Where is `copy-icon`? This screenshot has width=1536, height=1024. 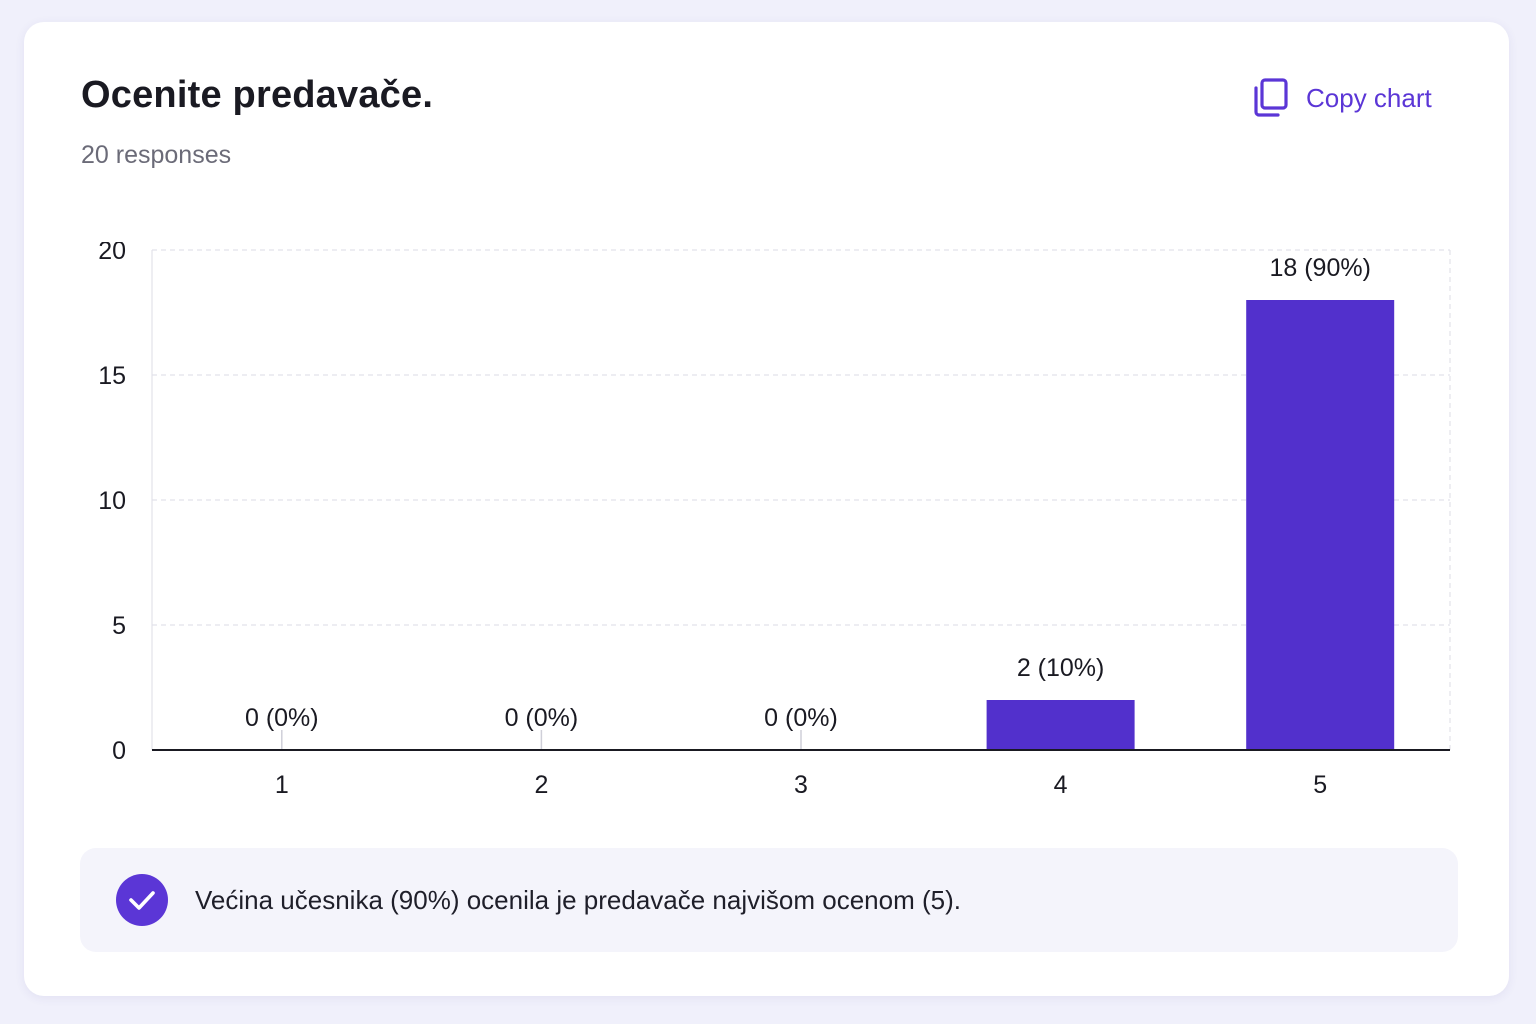 copy-icon is located at coordinates (1270, 98).